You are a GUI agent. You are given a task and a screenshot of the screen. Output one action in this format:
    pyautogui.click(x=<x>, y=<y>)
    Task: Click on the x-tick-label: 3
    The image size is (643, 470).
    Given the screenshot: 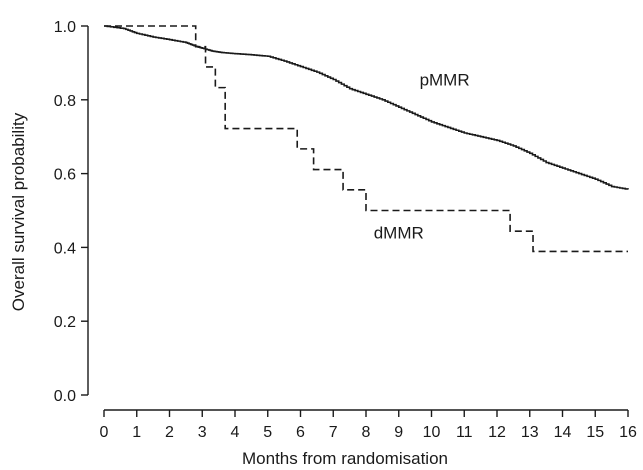 What is the action you would take?
    pyautogui.click(x=202, y=432)
    